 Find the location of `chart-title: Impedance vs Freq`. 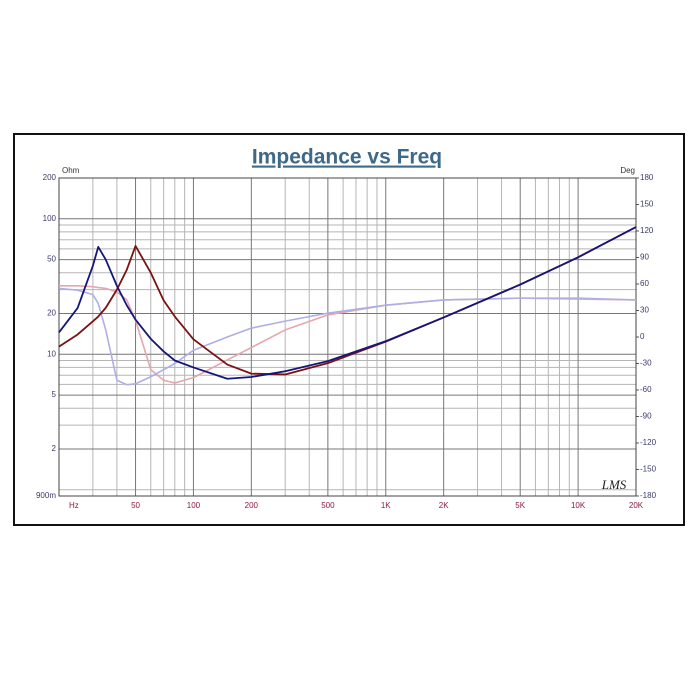

chart-title: Impedance vs Freq is located at coordinates (347, 157).